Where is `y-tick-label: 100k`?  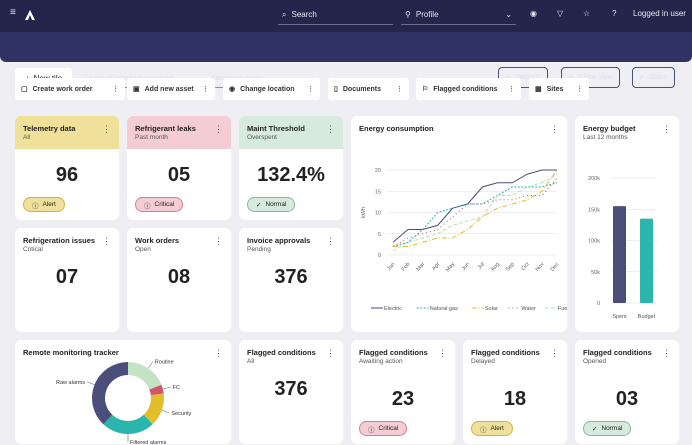
y-tick-label: 100k is located at coordinates (594, 242).